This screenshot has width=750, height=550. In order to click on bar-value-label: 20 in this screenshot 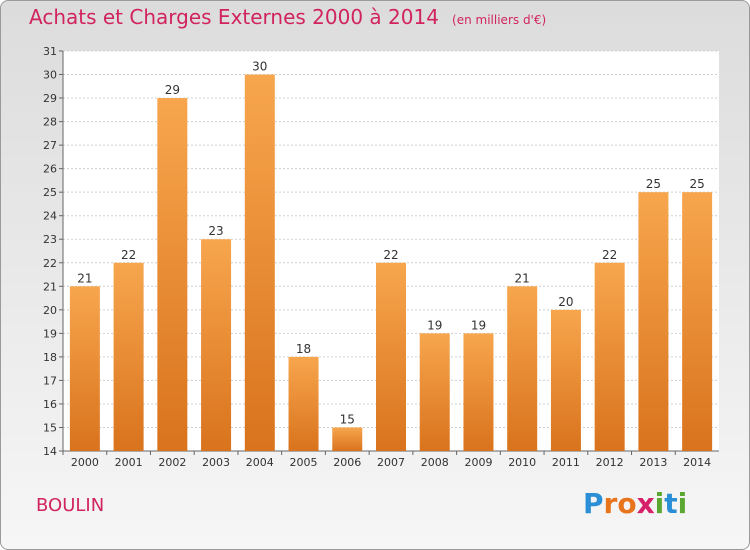, I will do `click(565, 302)`.